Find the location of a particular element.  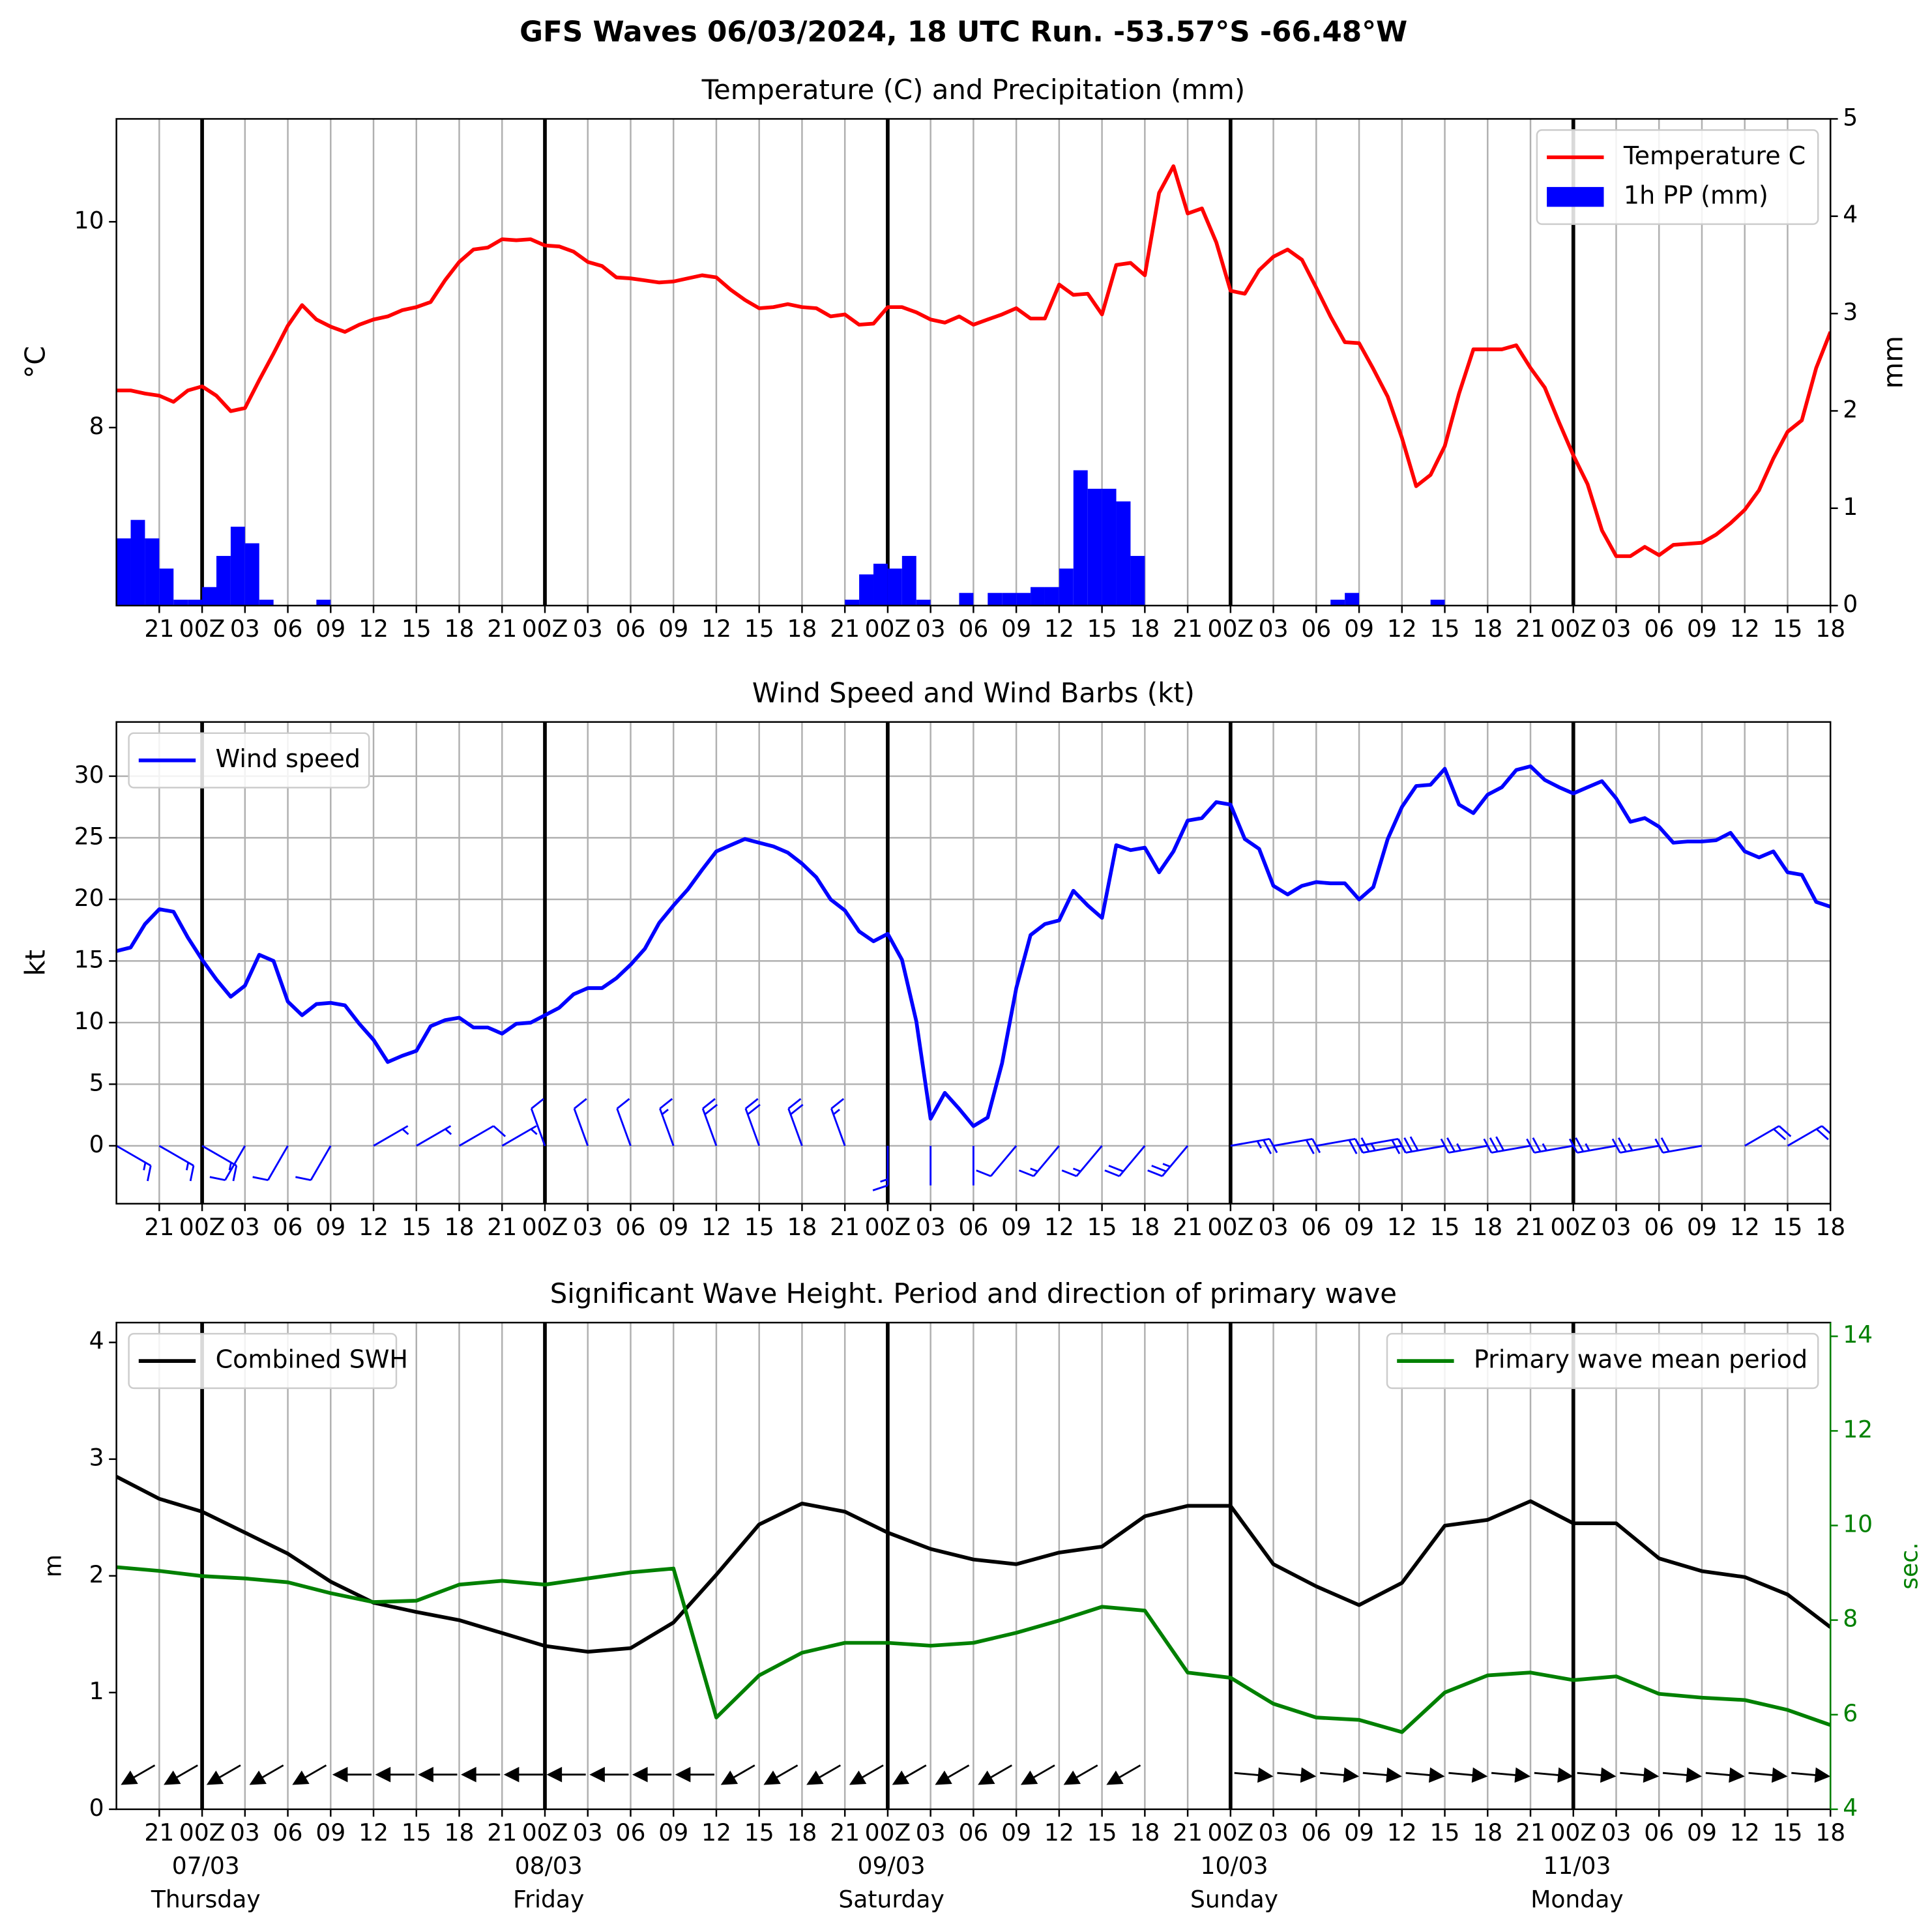

y-tick-label: 2 is located at coordinates (96, 1574).